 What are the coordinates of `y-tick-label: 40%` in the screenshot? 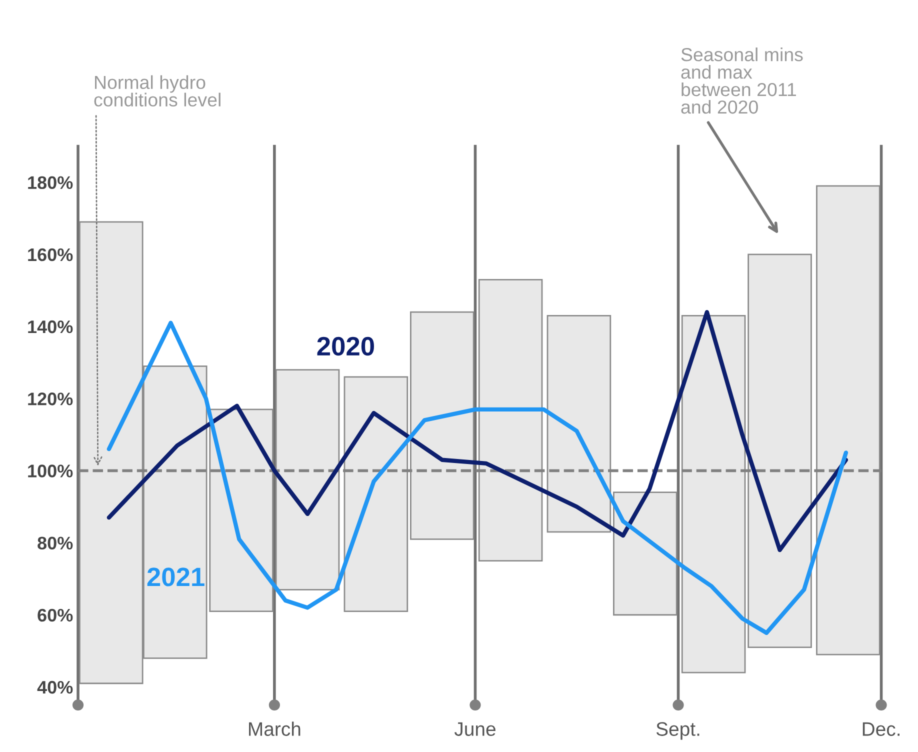 It's located at (55, 687).